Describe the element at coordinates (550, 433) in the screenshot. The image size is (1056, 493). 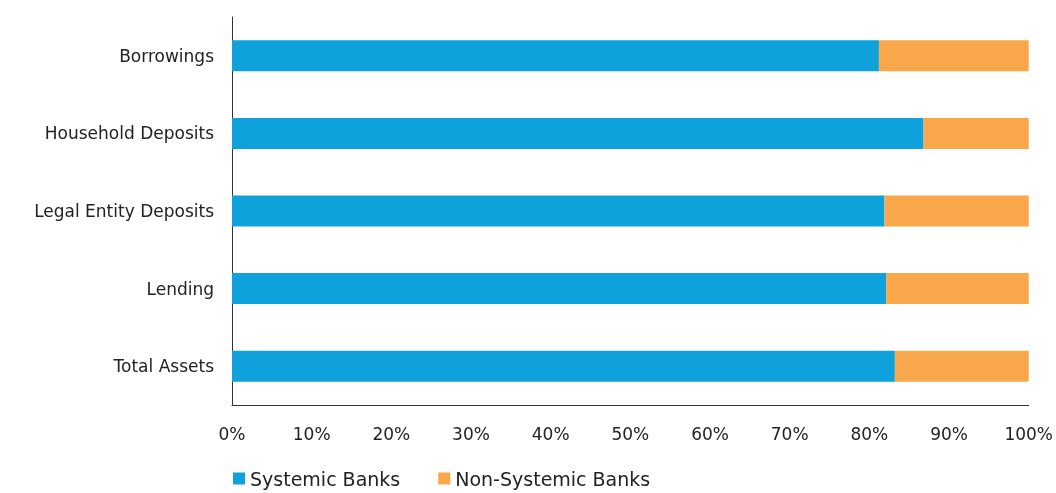
I see `x-tick-label: 40%` at that location.